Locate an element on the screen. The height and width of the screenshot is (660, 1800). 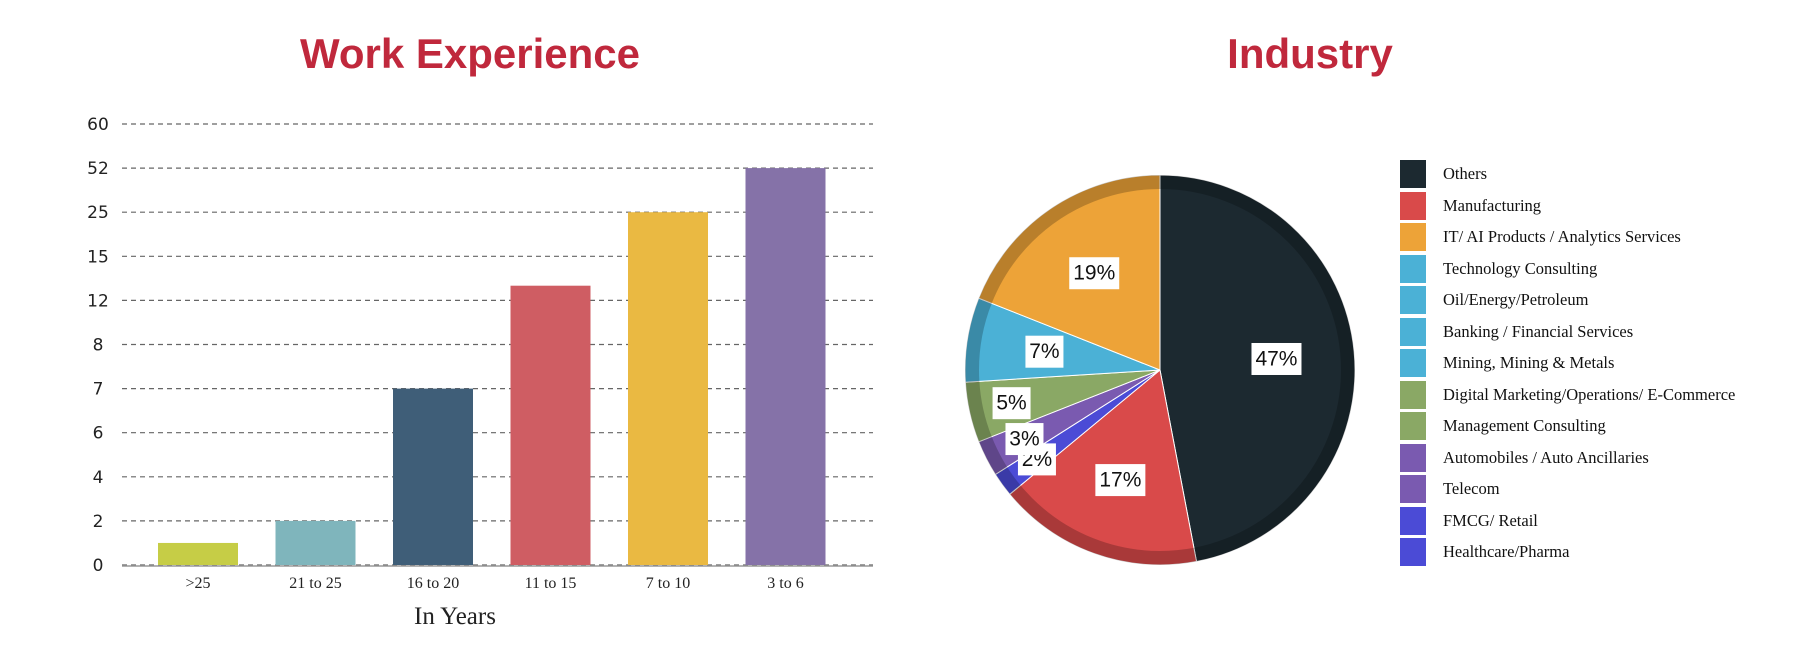
legend-label: Mining, Mining & Metals is located at coordinates (1529, 362).